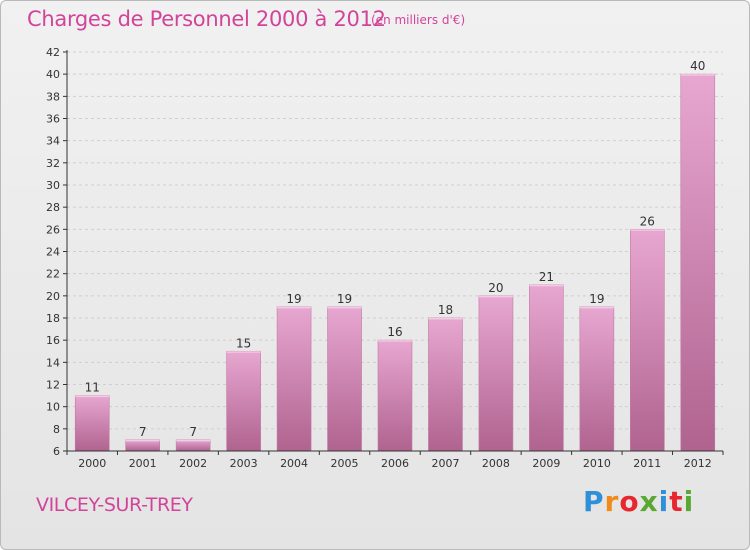 This screenshot has width=750, height=550. Describe the element at coordinates (53, 385) in the screenshot. I see `y-tick-label: 12` at that location.